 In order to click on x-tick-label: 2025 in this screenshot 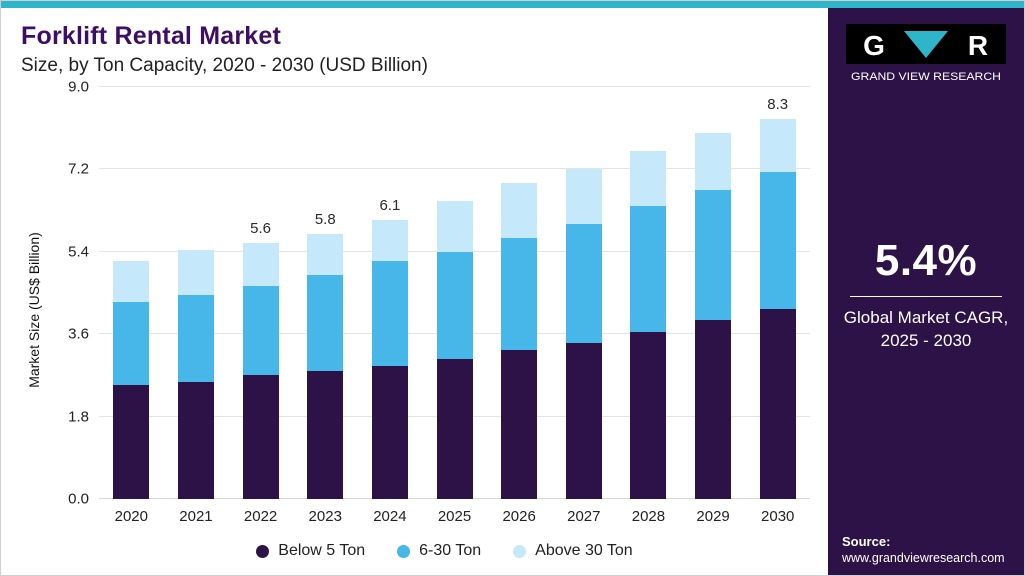, I will do `click(454, 516)`.